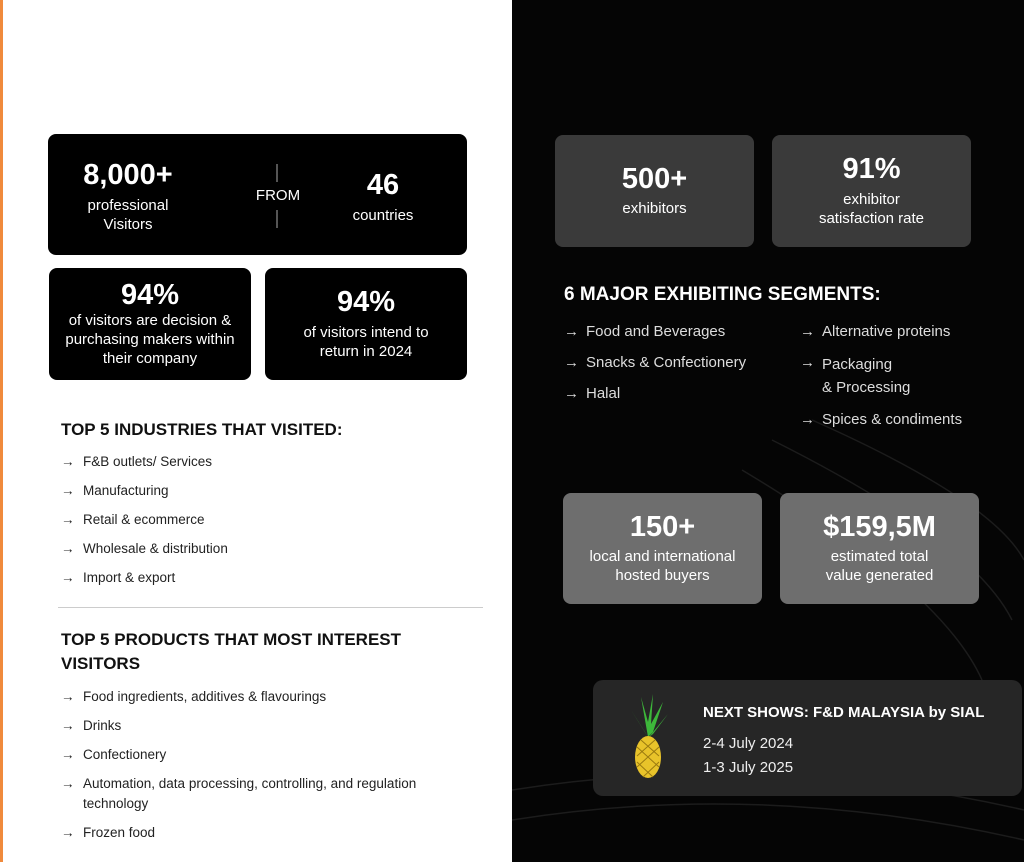  Describe the element at coordinates (261, 726) in the screenshot. I see `list-item: → Drinks` at that location.